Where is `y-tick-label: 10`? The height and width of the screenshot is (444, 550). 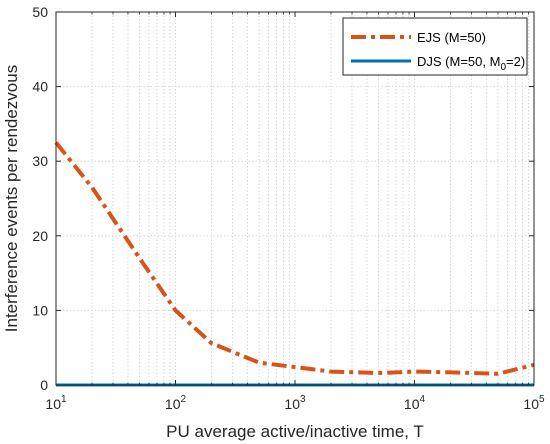
y-tick-label: 10 is located at coordinates (40, 310).